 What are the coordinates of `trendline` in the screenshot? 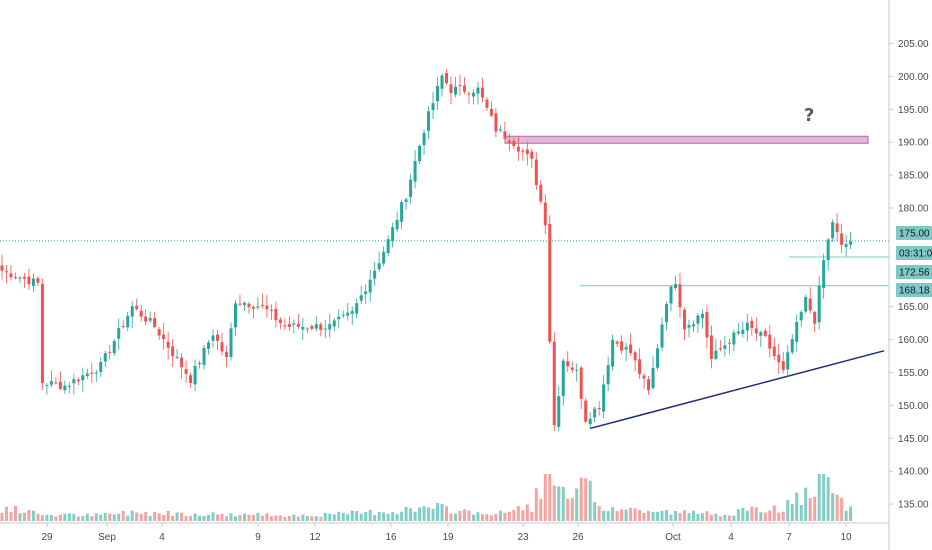 It's located at (737, 390).